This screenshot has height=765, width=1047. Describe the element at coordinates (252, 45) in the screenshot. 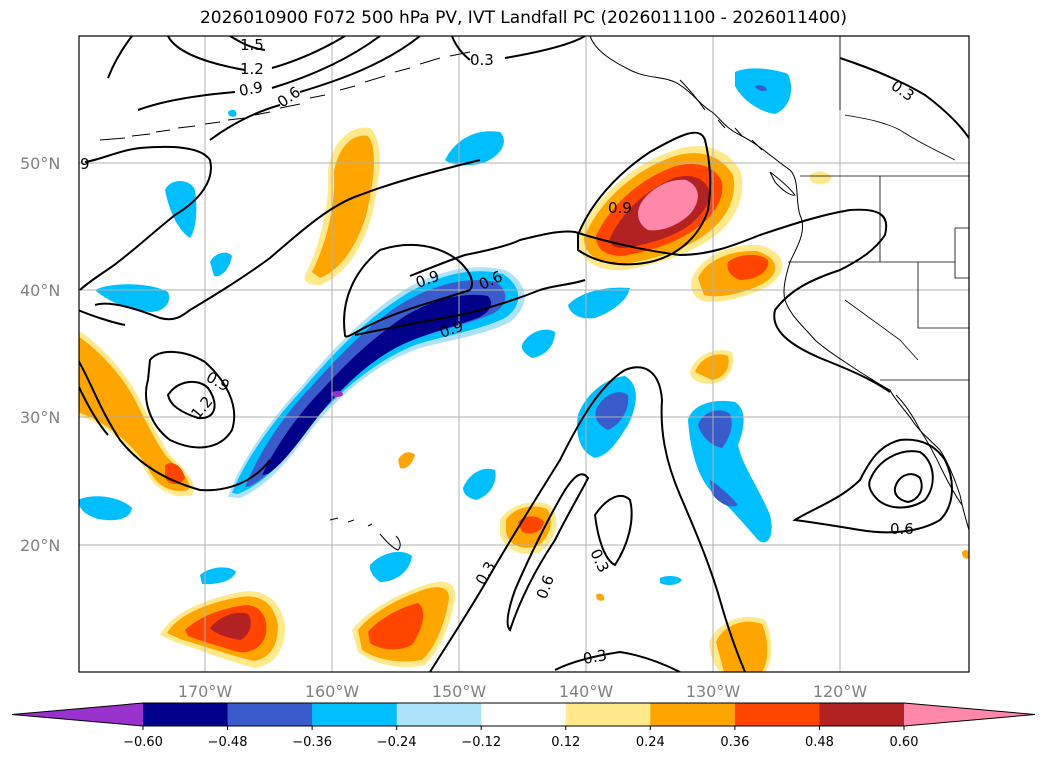

I see `contour-label: 1.5` at that location.